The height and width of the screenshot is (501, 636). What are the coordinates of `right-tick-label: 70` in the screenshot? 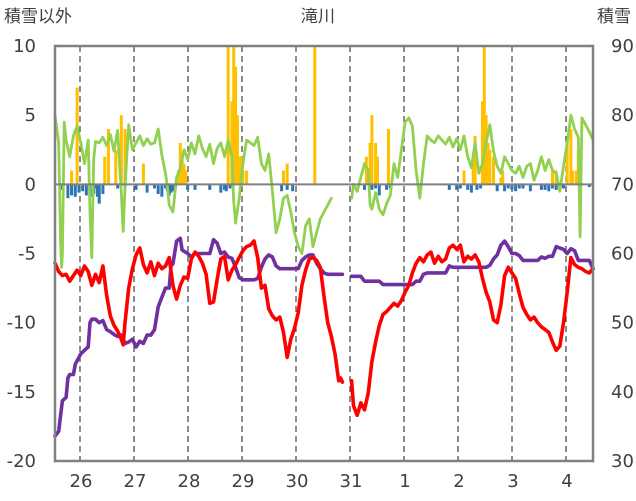 It's located at (622, 184).